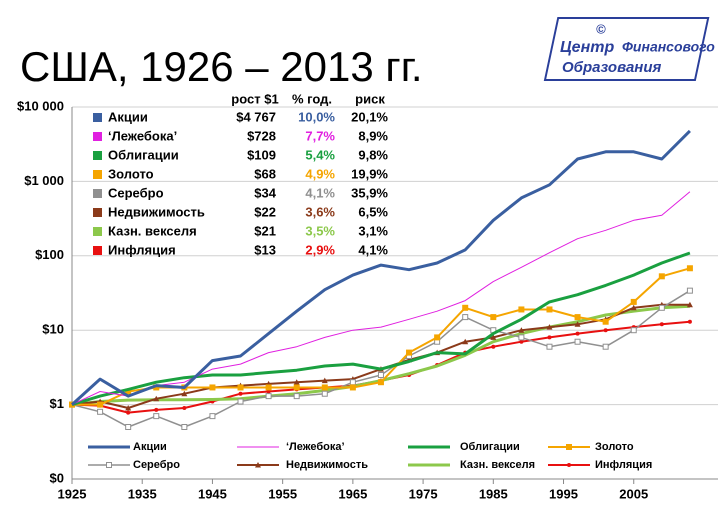 This screenshot has width=720, height=510. What do you see at coordinates (256, 116) in the screenshot?
I see `table-cell: $4 767` at bounding box center [256, 116].